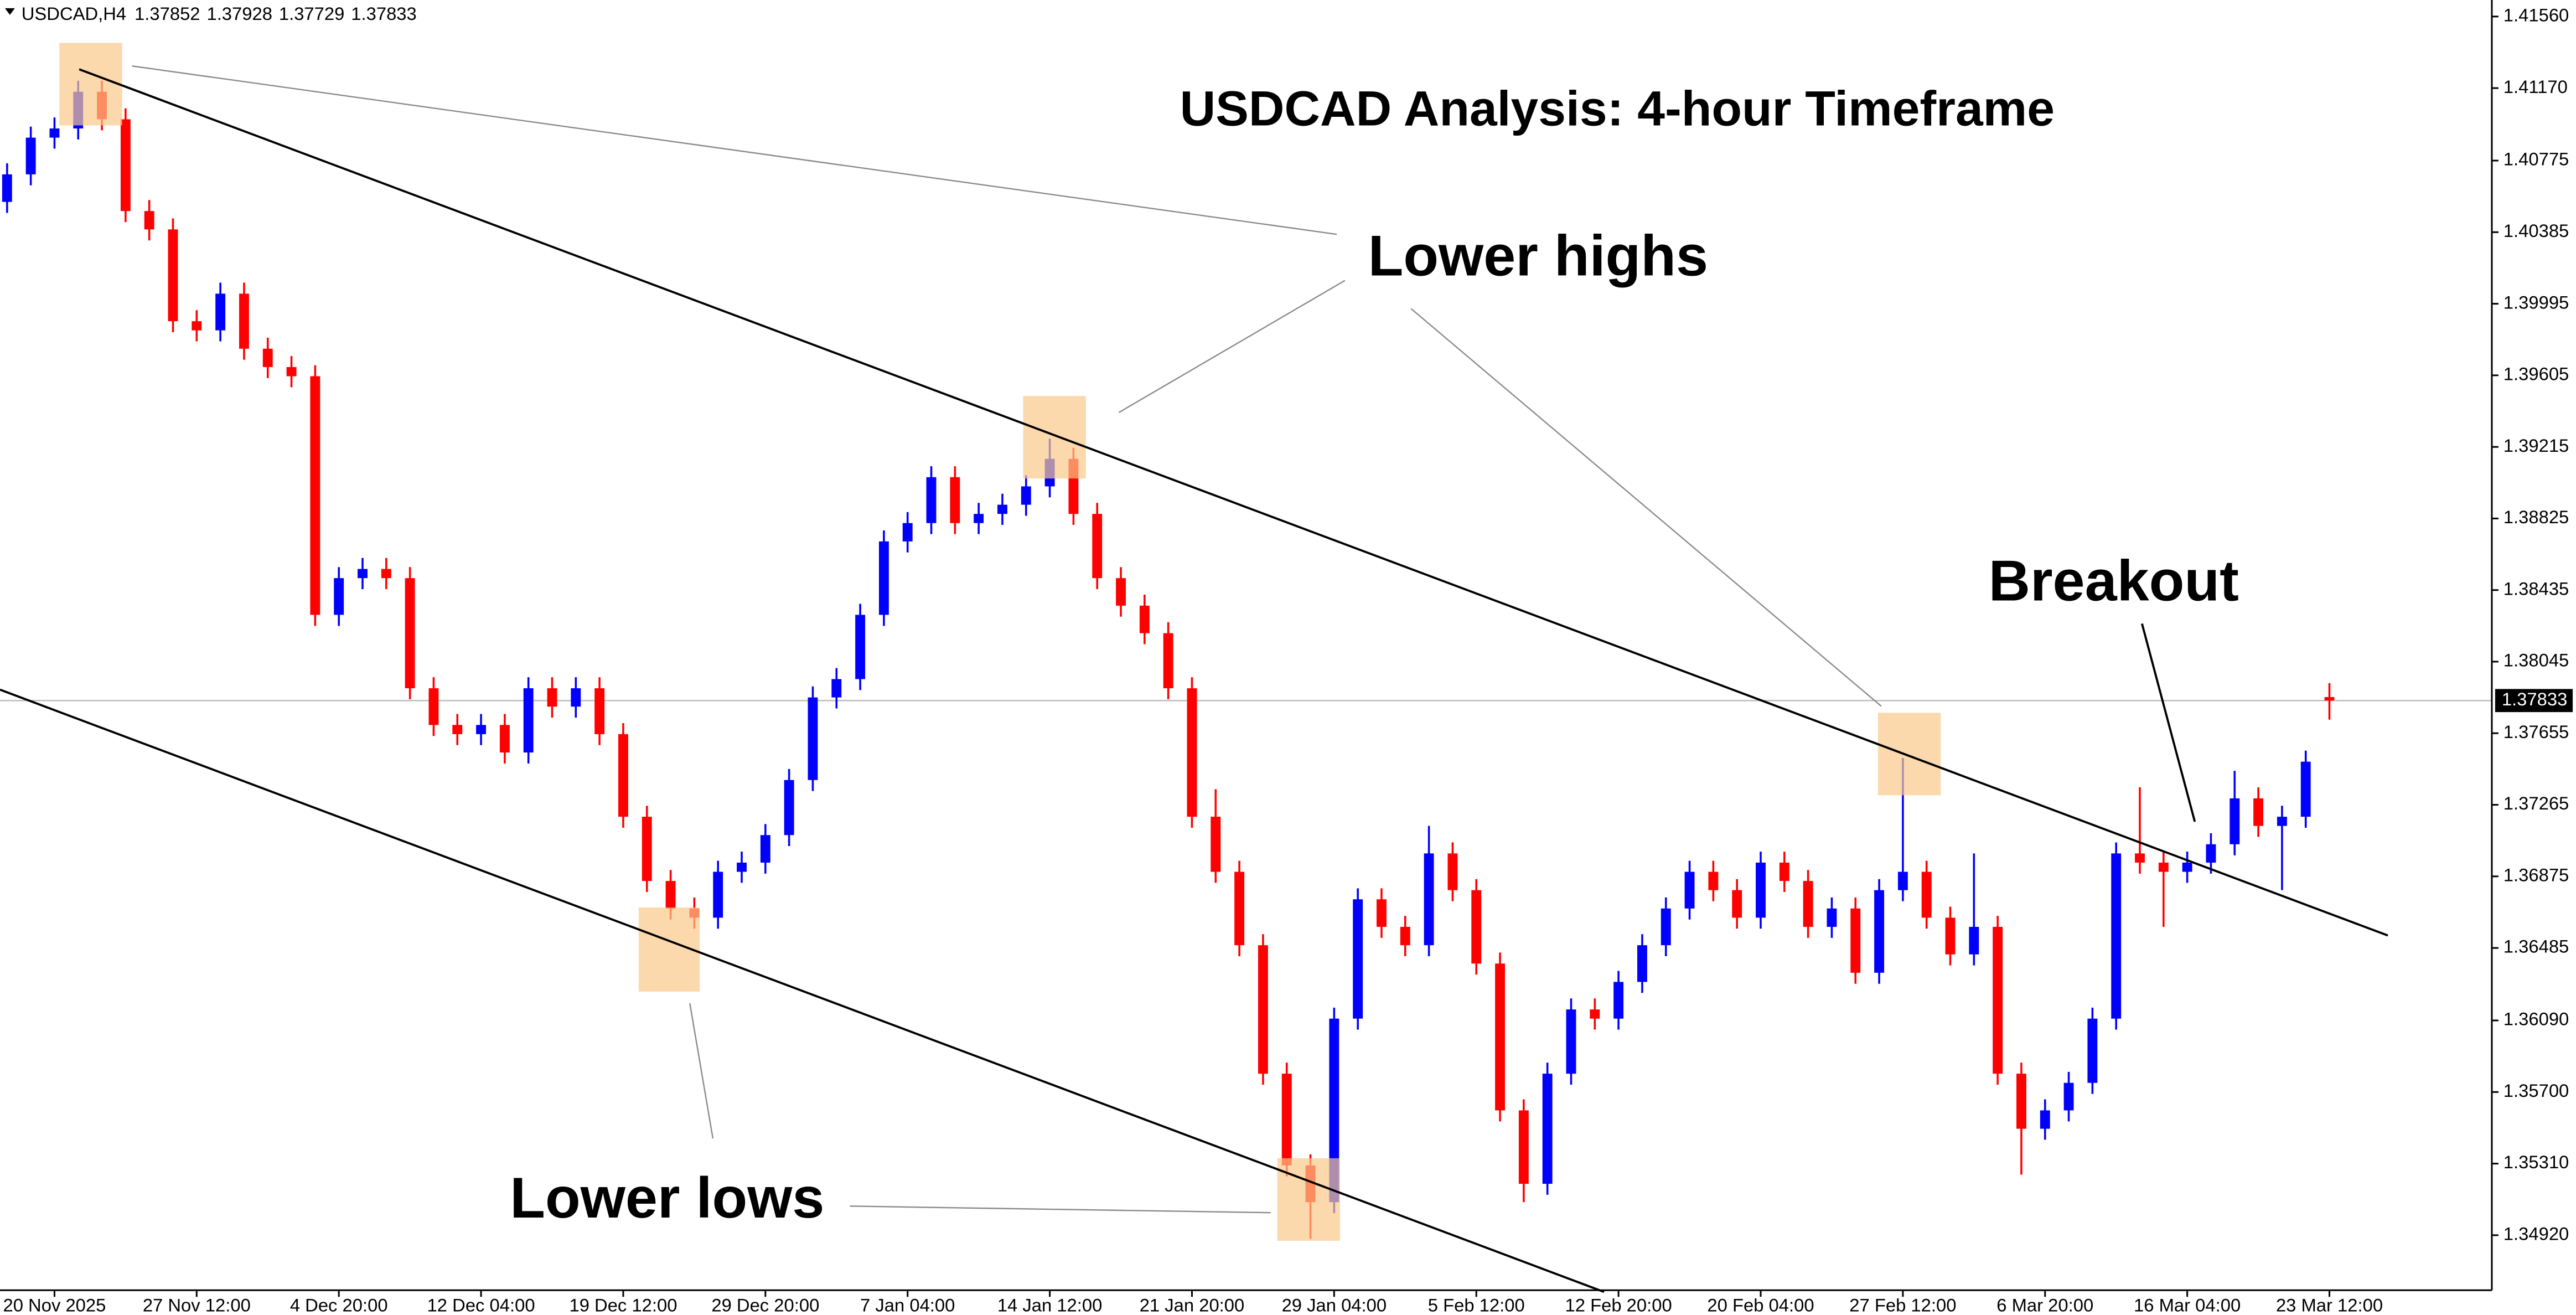  I want to click on symbol: USDCAD,H4, so click(74, 13).